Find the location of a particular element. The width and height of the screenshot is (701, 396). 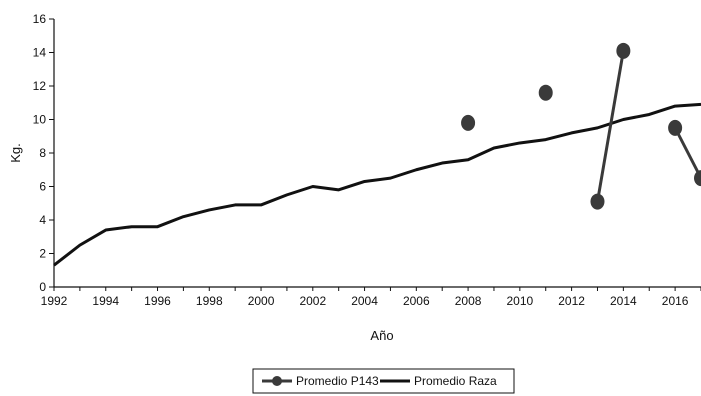

legend-marker-p143 is located at coordinates (277, 381).